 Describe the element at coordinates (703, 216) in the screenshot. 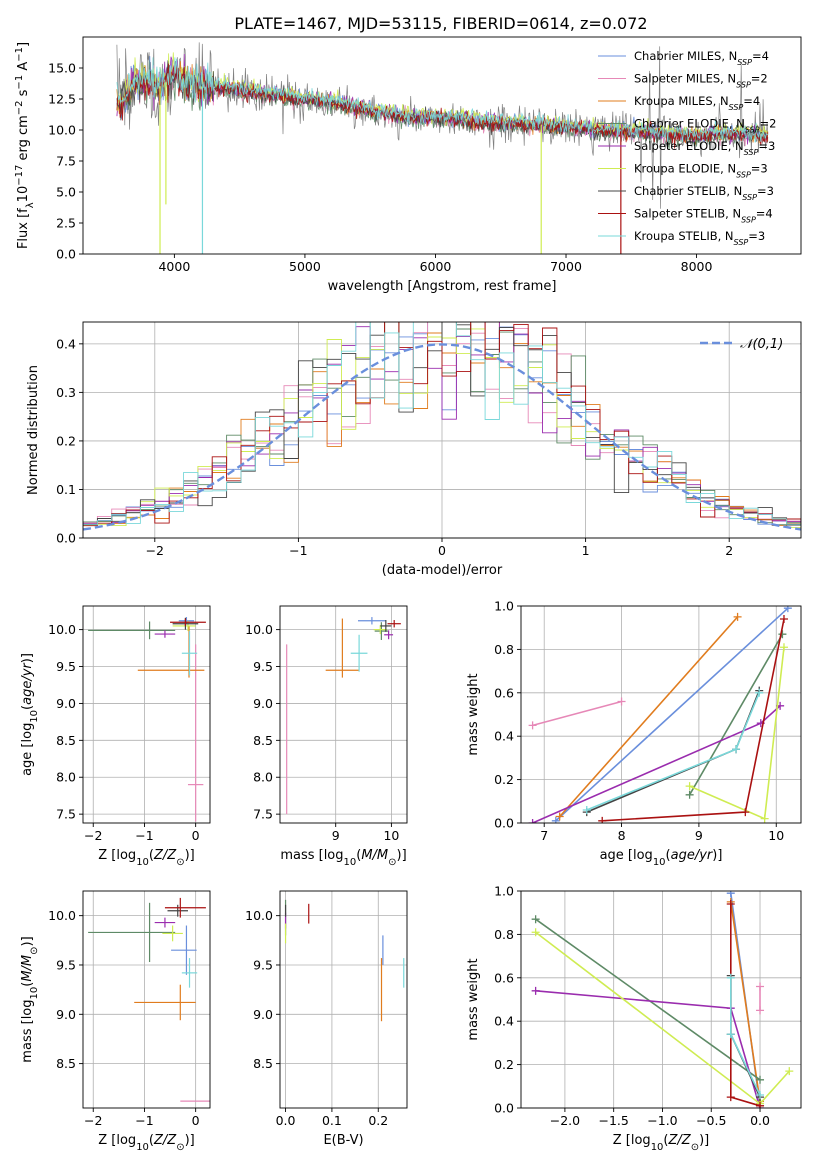

I see `legend-entry: Salpeter STELIB, NSSP=4` at that location.